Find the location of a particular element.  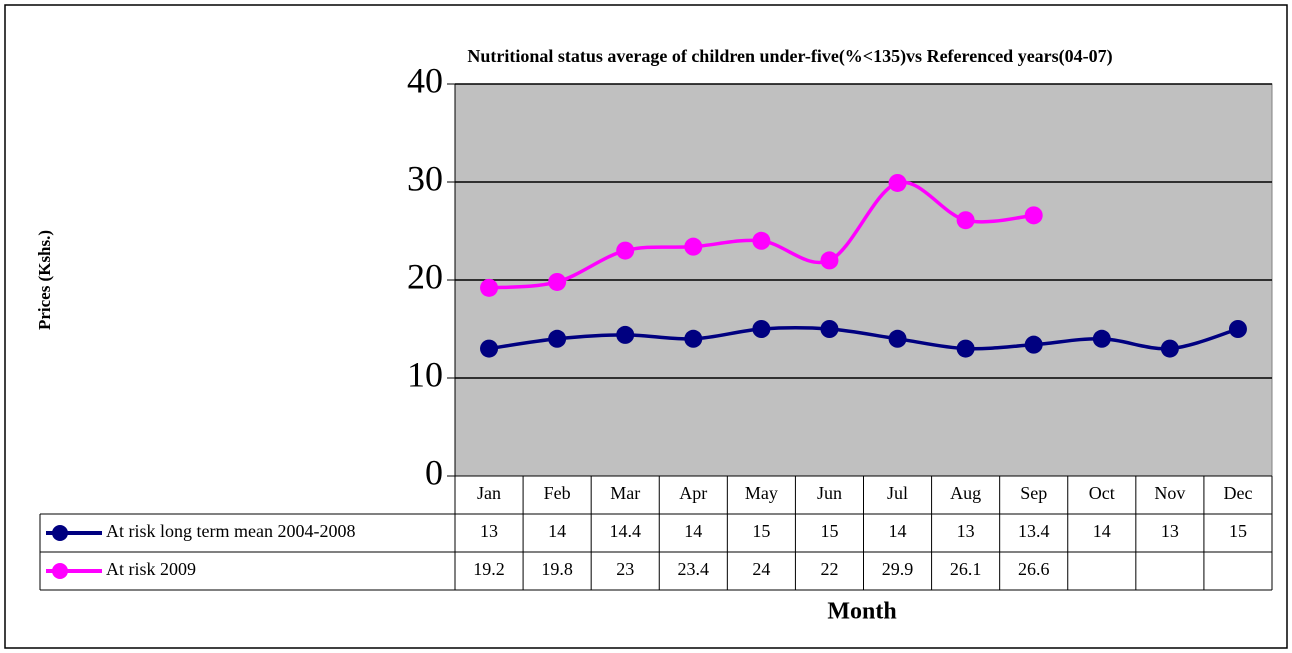

table-value: 13.4 is located at coordinates (1034, 531).